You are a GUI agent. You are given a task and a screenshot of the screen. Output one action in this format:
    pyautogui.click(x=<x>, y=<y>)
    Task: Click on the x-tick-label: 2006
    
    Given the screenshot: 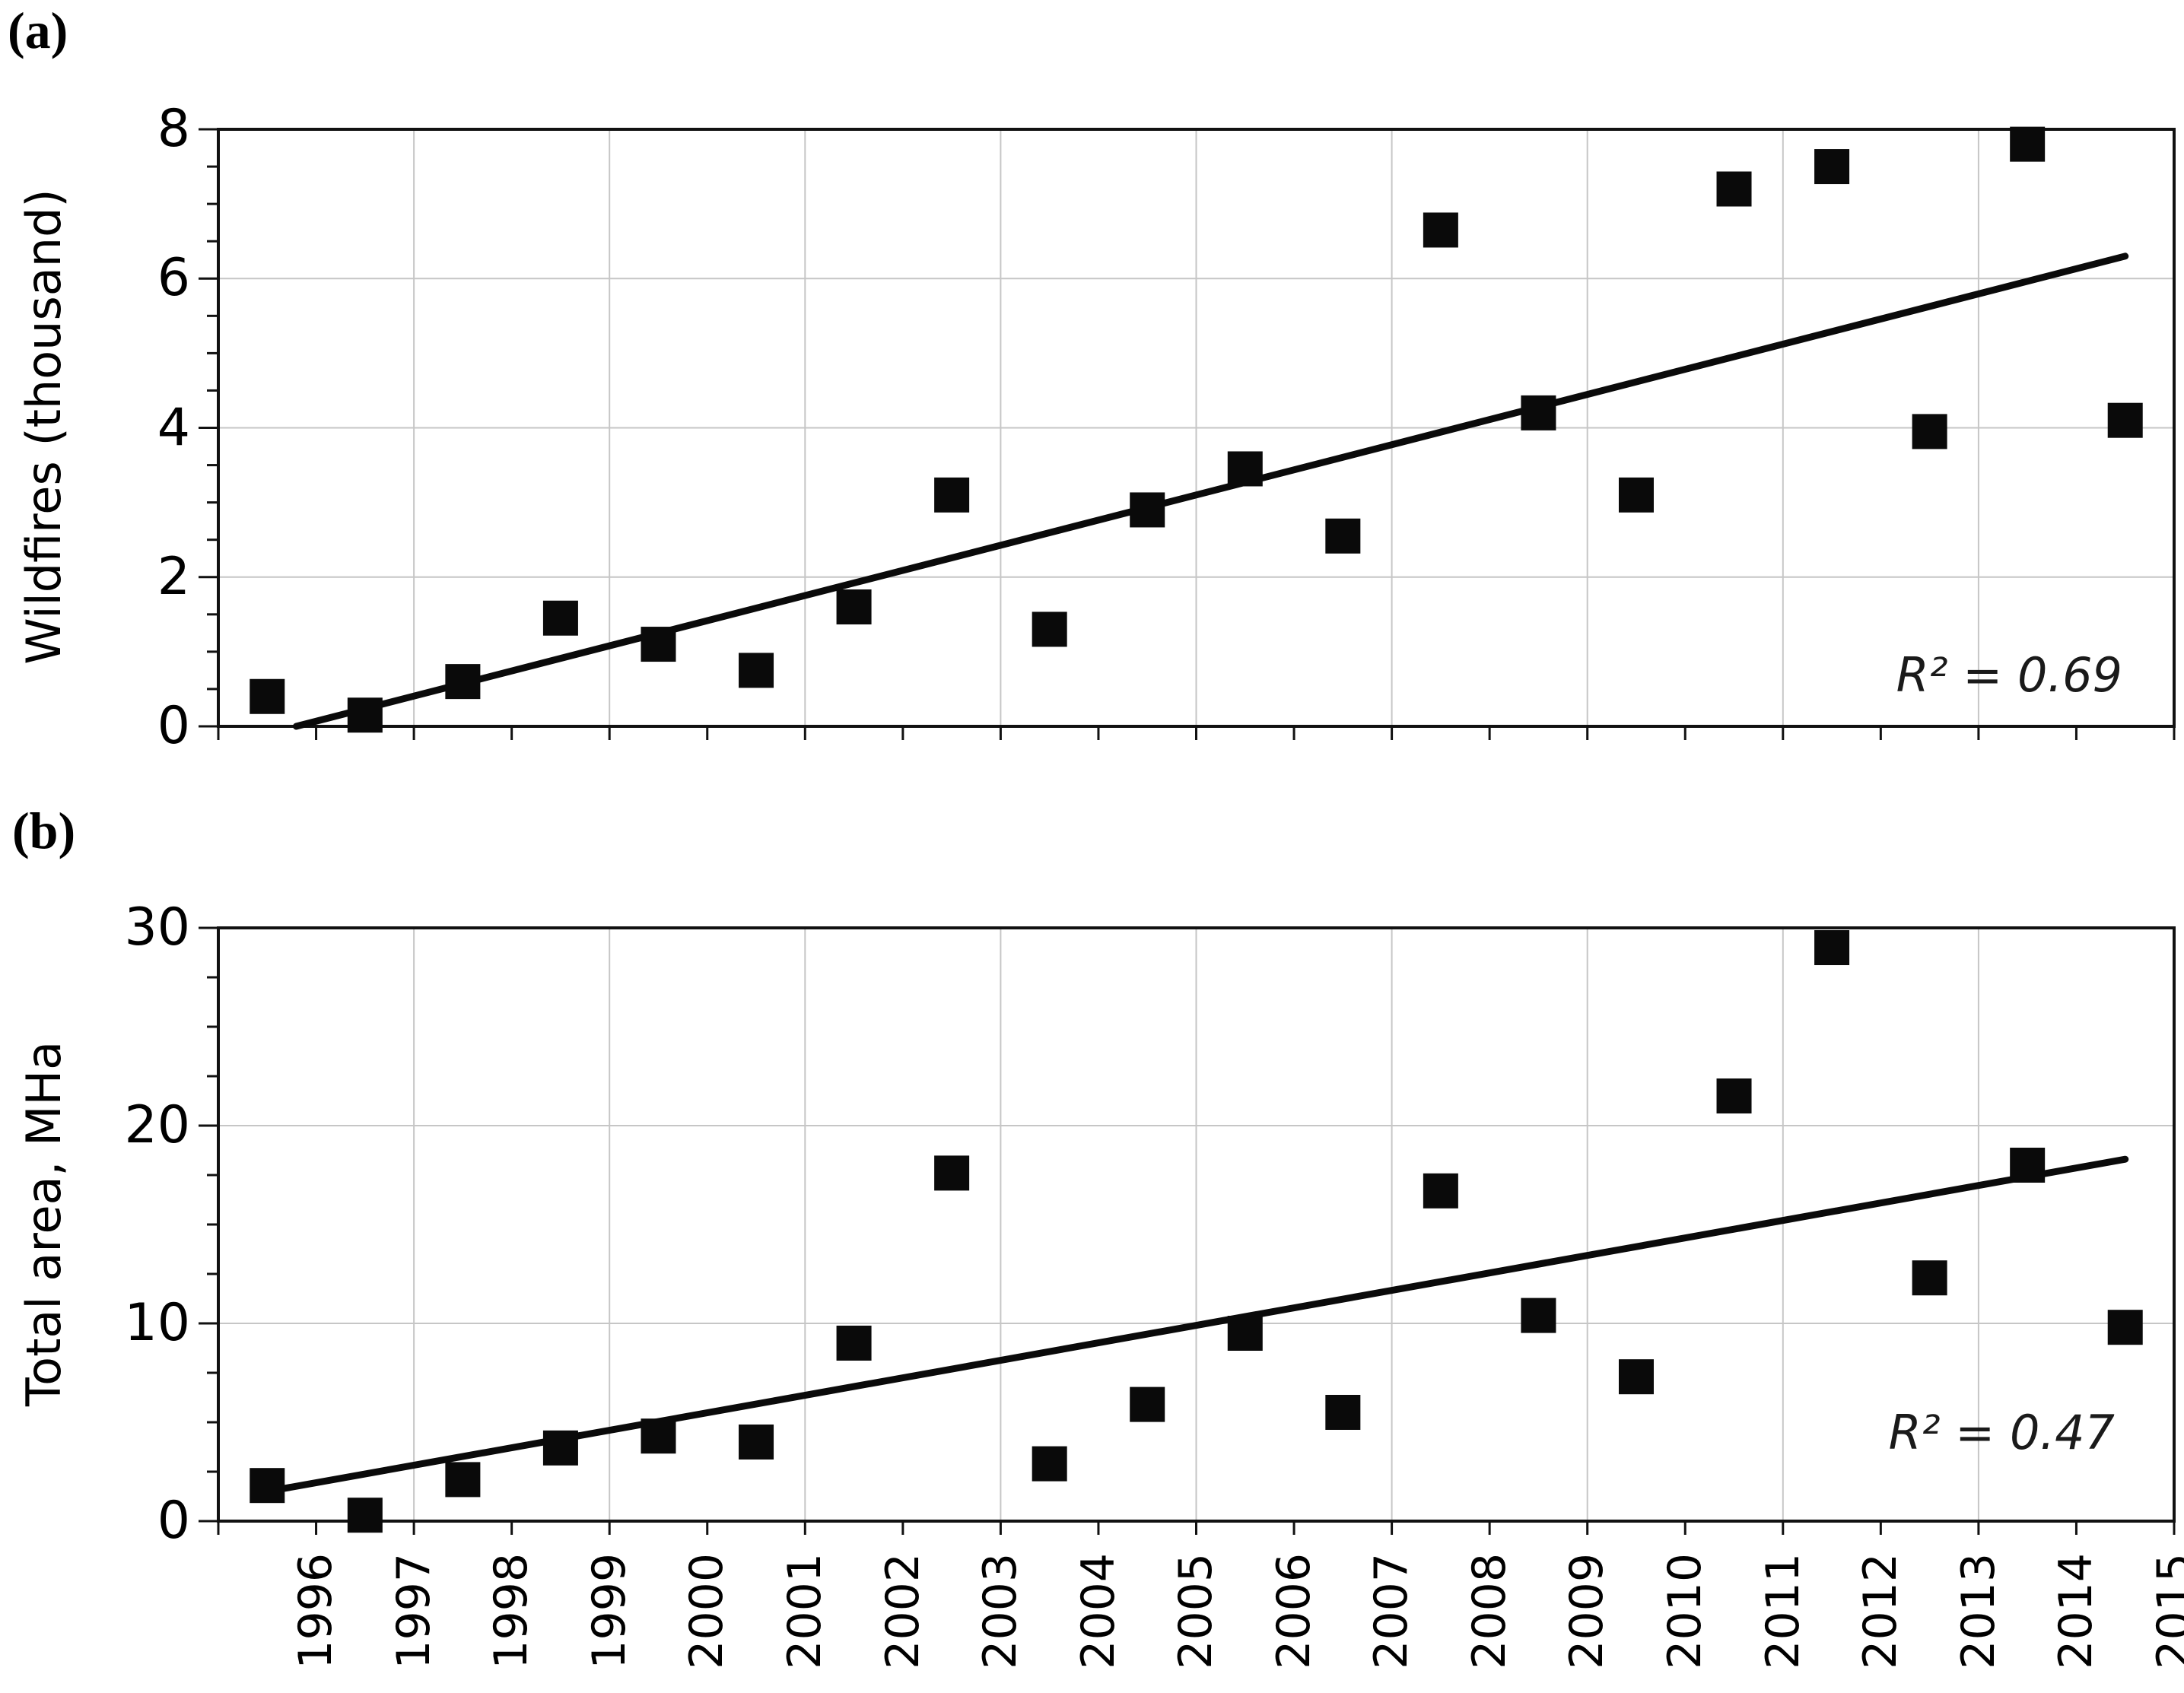 What is the action you would take?
    pyautogui.click(x=1294, y=1611)
    